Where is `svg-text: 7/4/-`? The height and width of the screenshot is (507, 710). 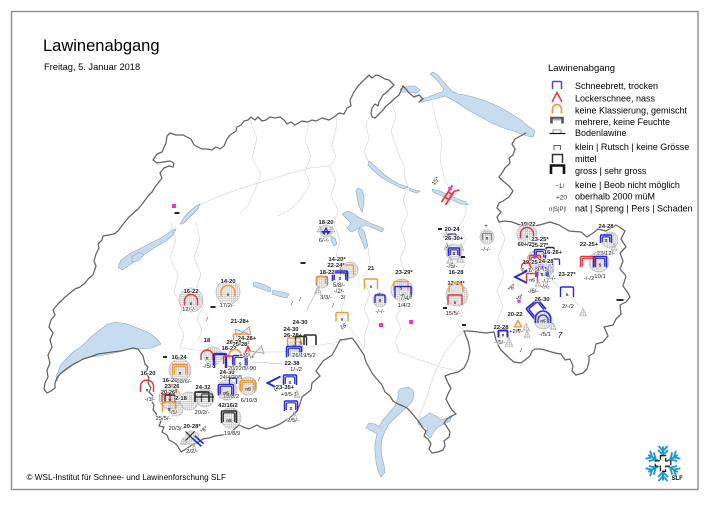
svg-text: 7/4/- is located at coordinates (406, 299).